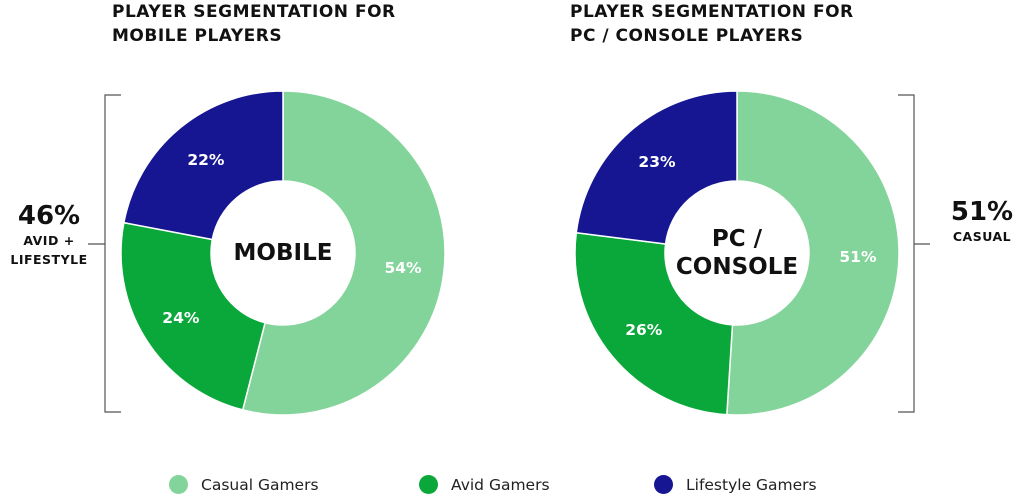 The width and height of the screenshot is (1024, 502). What do you see at coordinates (178, 484) in the screenshot?
I see `legend-swatch-casual` at bounding box center [178, 484].